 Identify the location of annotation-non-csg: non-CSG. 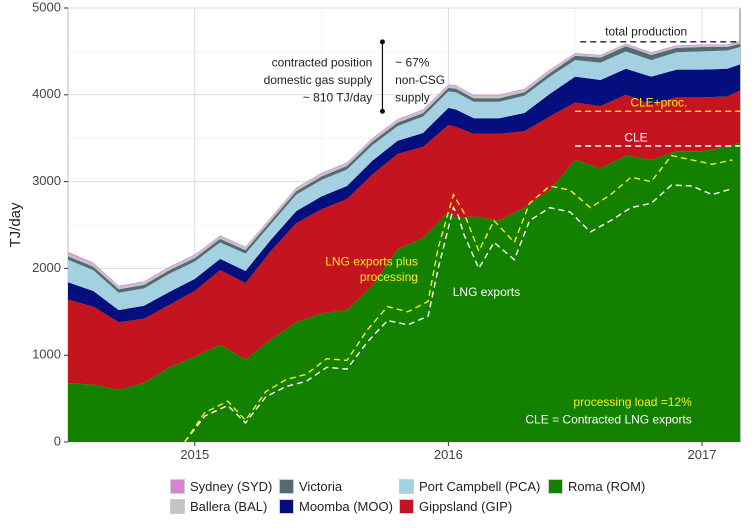
(420, 80).